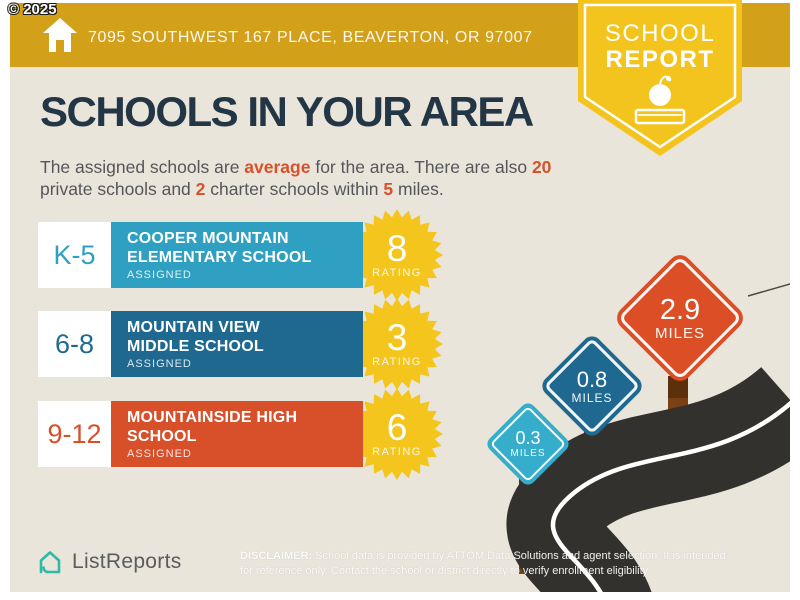  What do you see at coordinates (397, 427) in the screenshot?
I see `rating-value: 6` at bounding box center [397, 427].